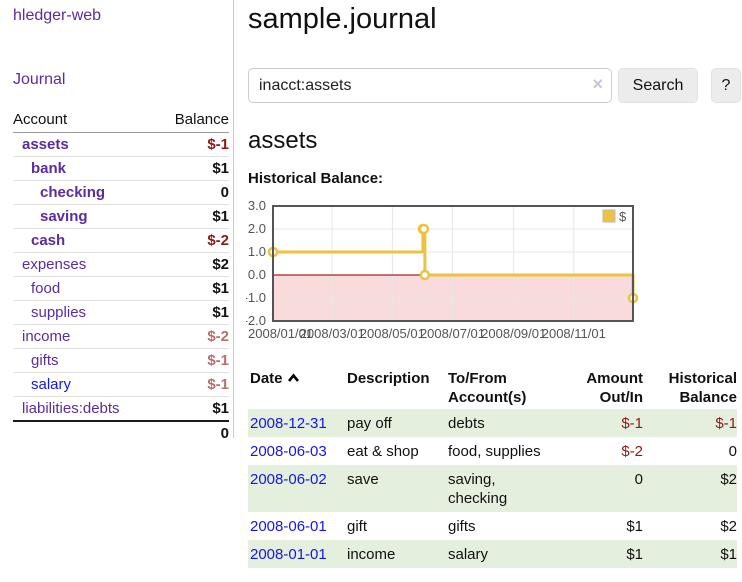  What do you see at coordinates (597, 84) in the screenshot?
I see `clear-search-icon: ×` at bounding box center [597, 84].